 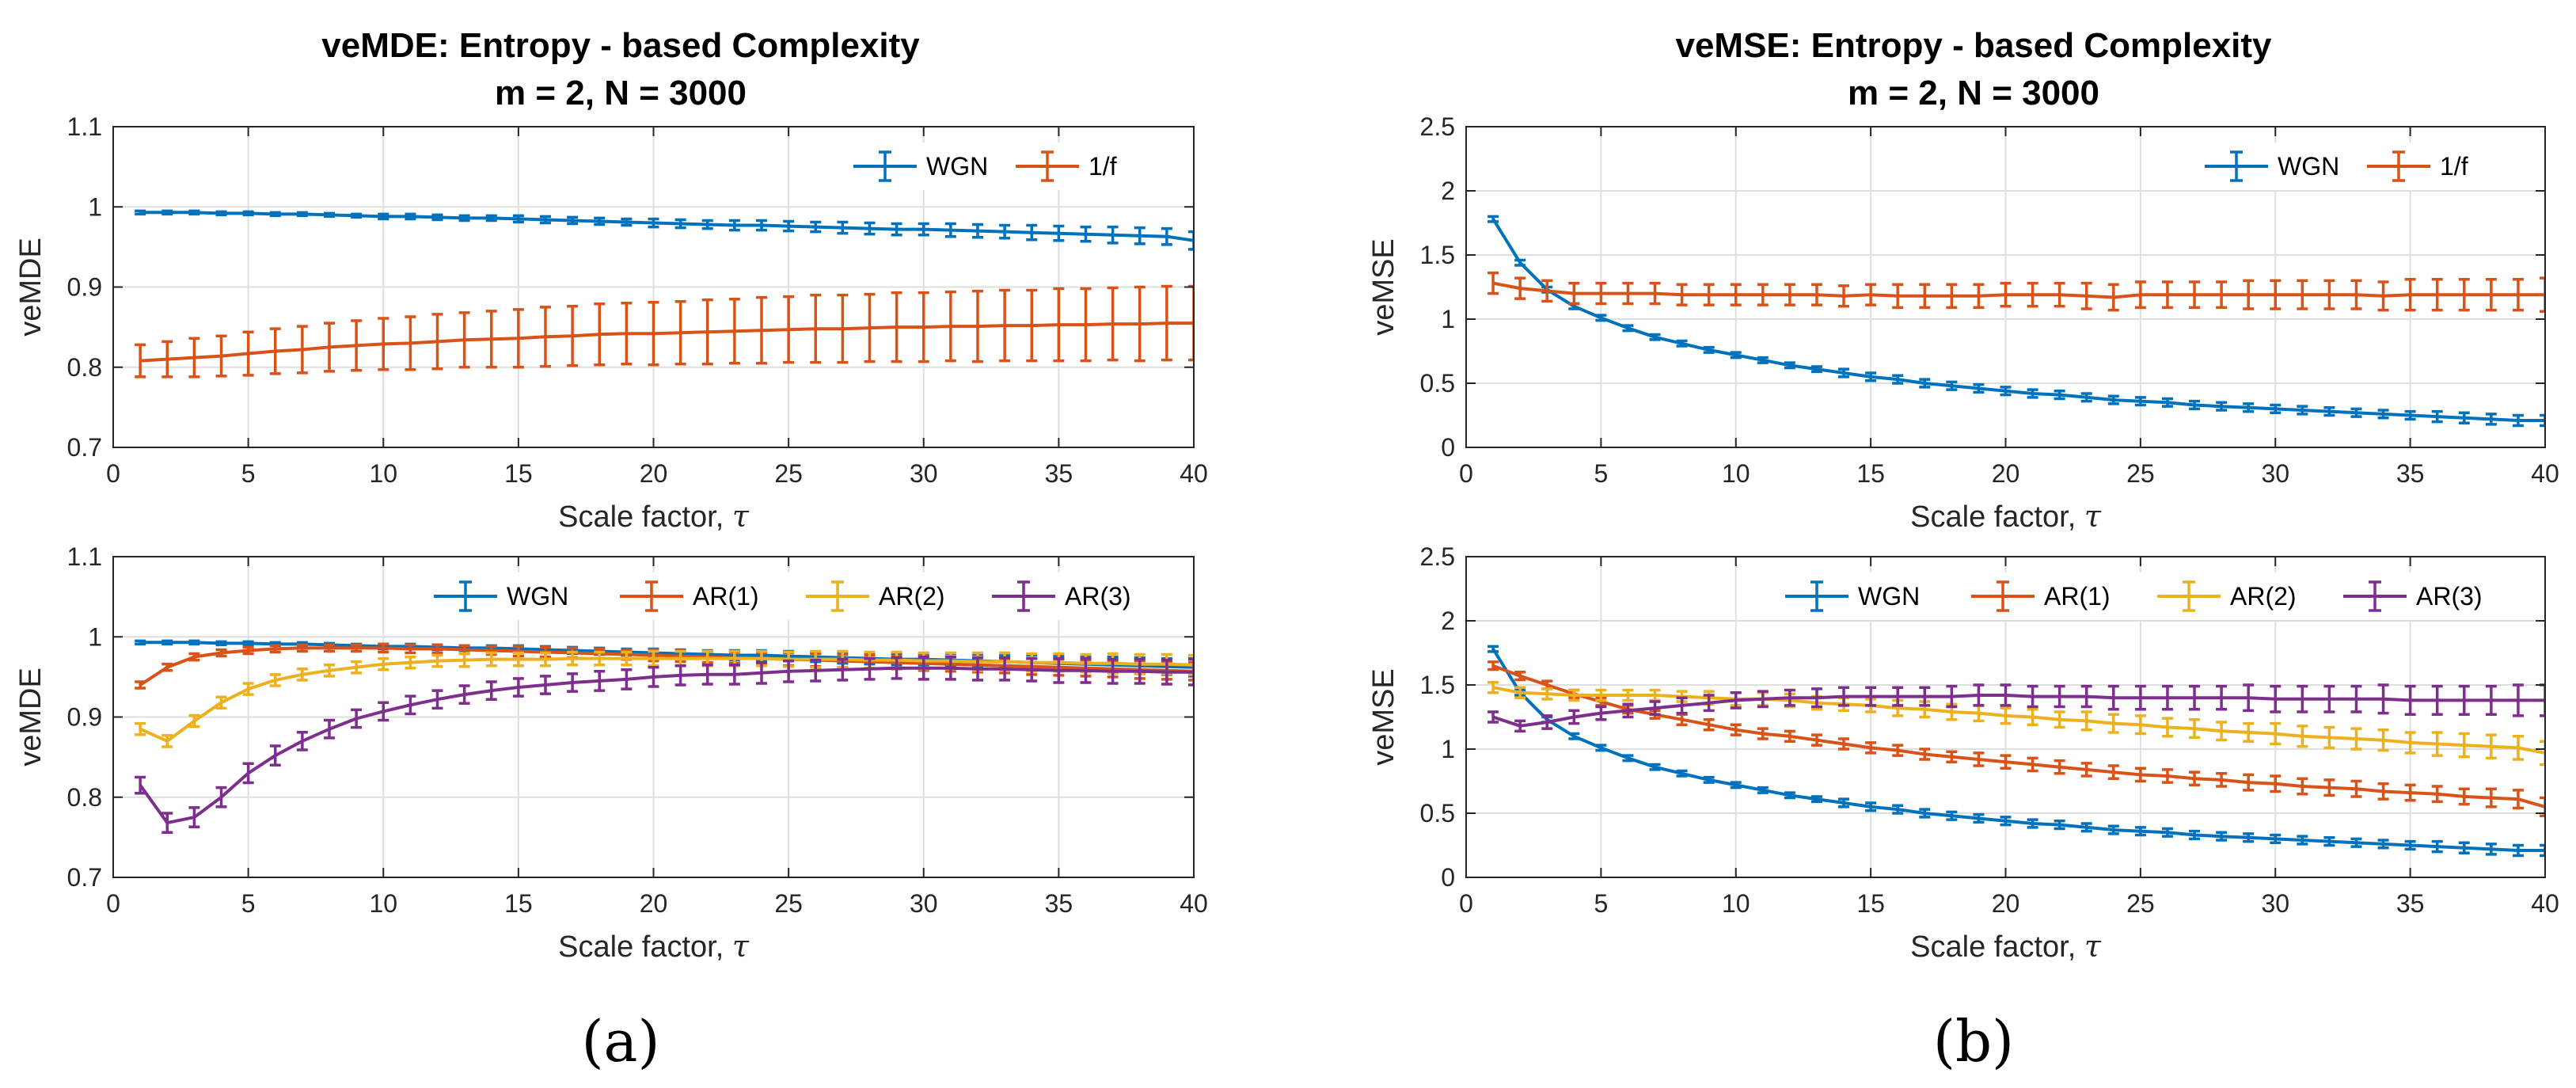 What do you see at coordinates (1437, 685) in the screenshot?
I see `y-tick-label: 1.5` at bounding box center [1437, 685].